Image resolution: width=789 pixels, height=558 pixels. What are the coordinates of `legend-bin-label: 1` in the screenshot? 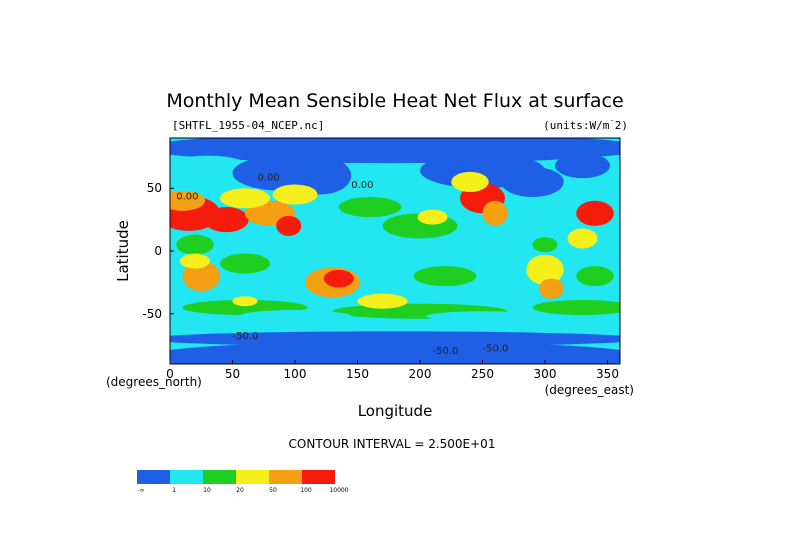 It's located at (174, 490).